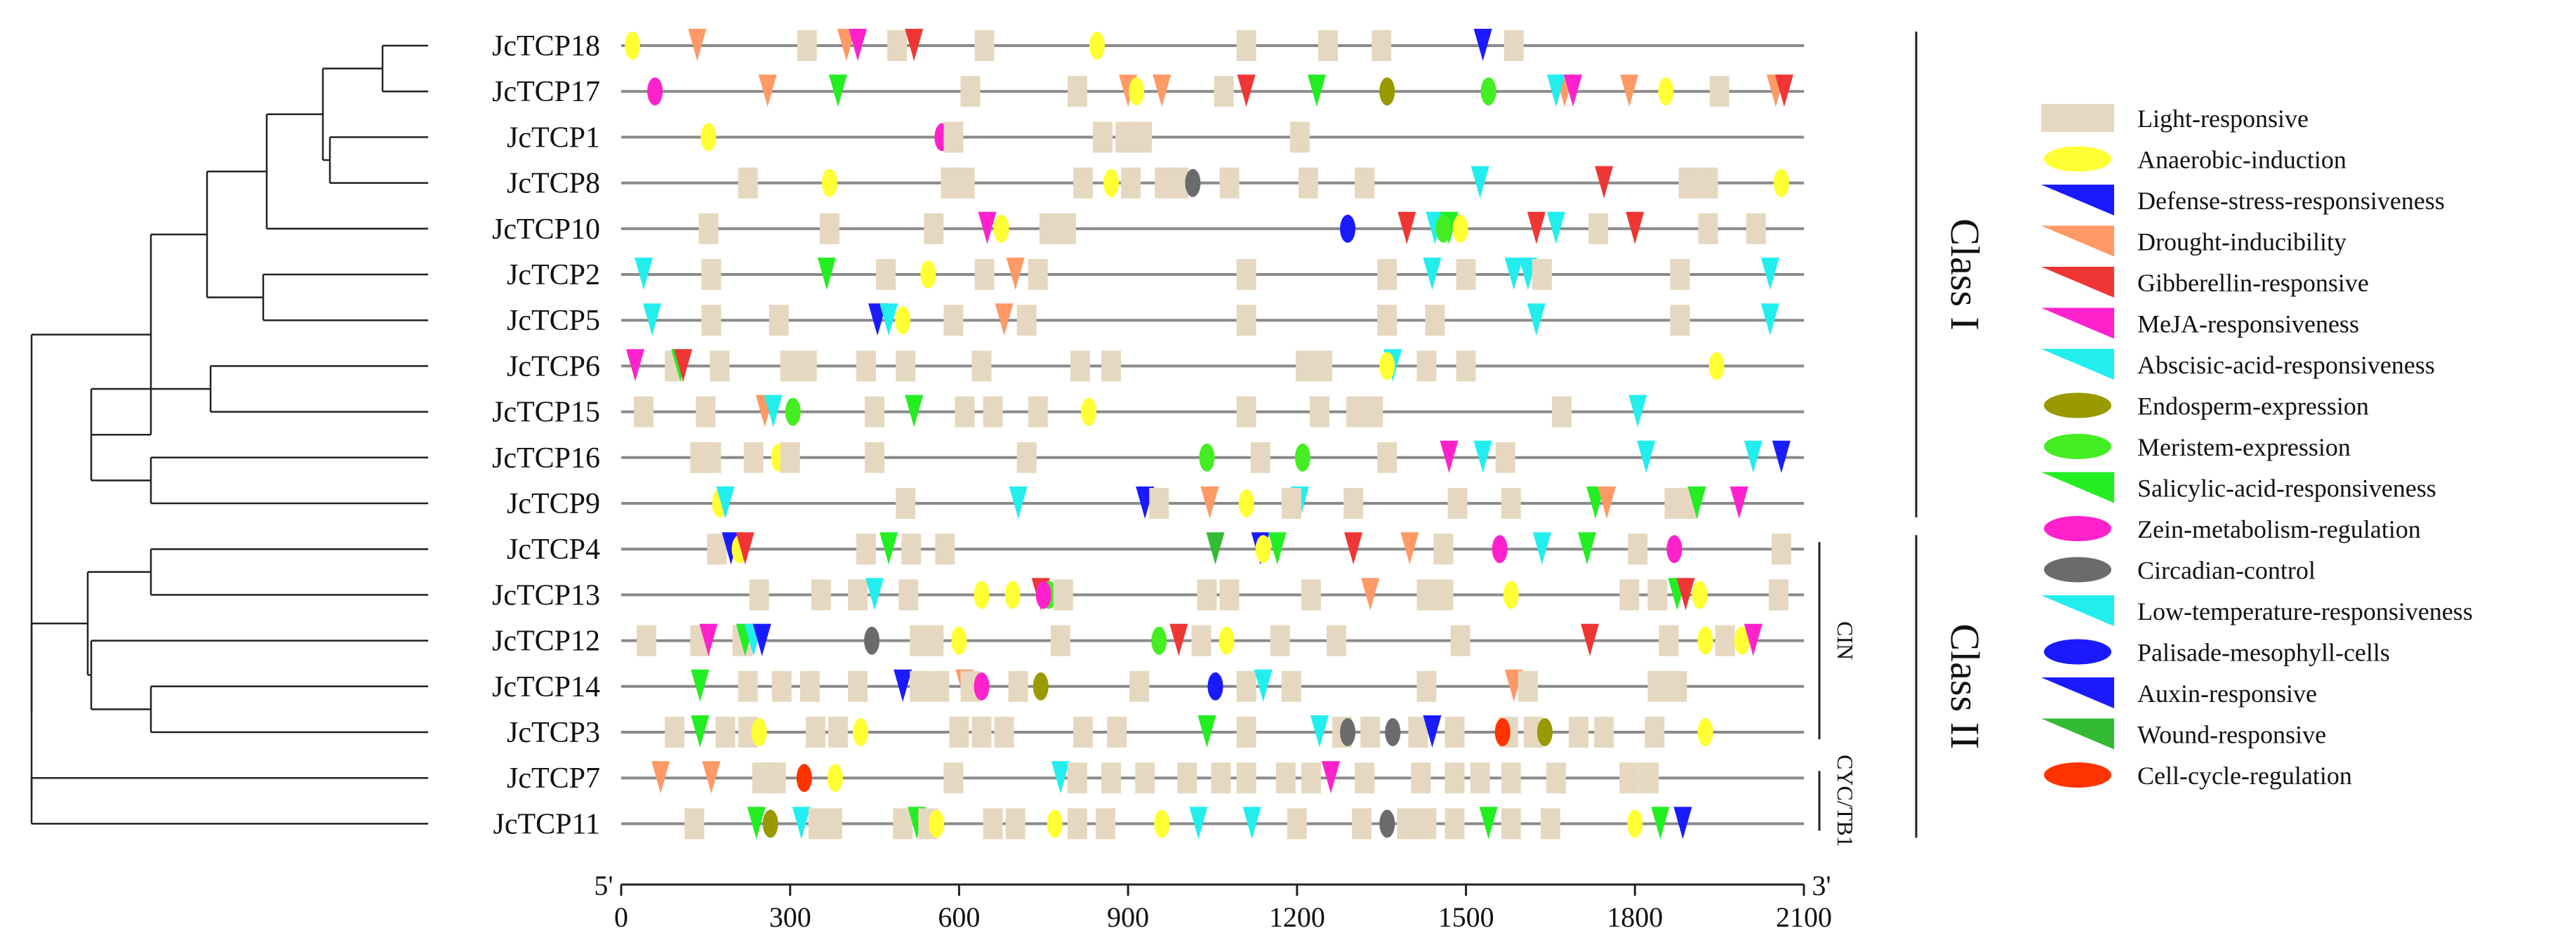 This screenshot has width=2576, height=947. What do you see at coordinates (554, 504) in the screenshot?
I see `gene-label: JcTCP9` at bounding box center [554, 504].